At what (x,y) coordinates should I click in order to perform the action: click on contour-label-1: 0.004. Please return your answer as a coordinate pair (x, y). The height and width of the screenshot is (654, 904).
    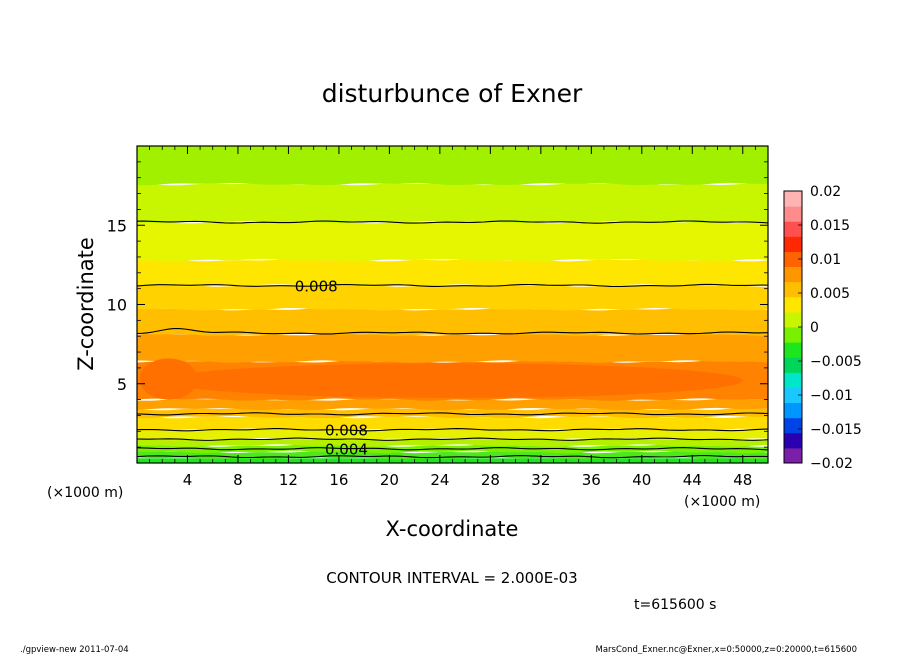
    Looking at the image, I should click on (346, 450).